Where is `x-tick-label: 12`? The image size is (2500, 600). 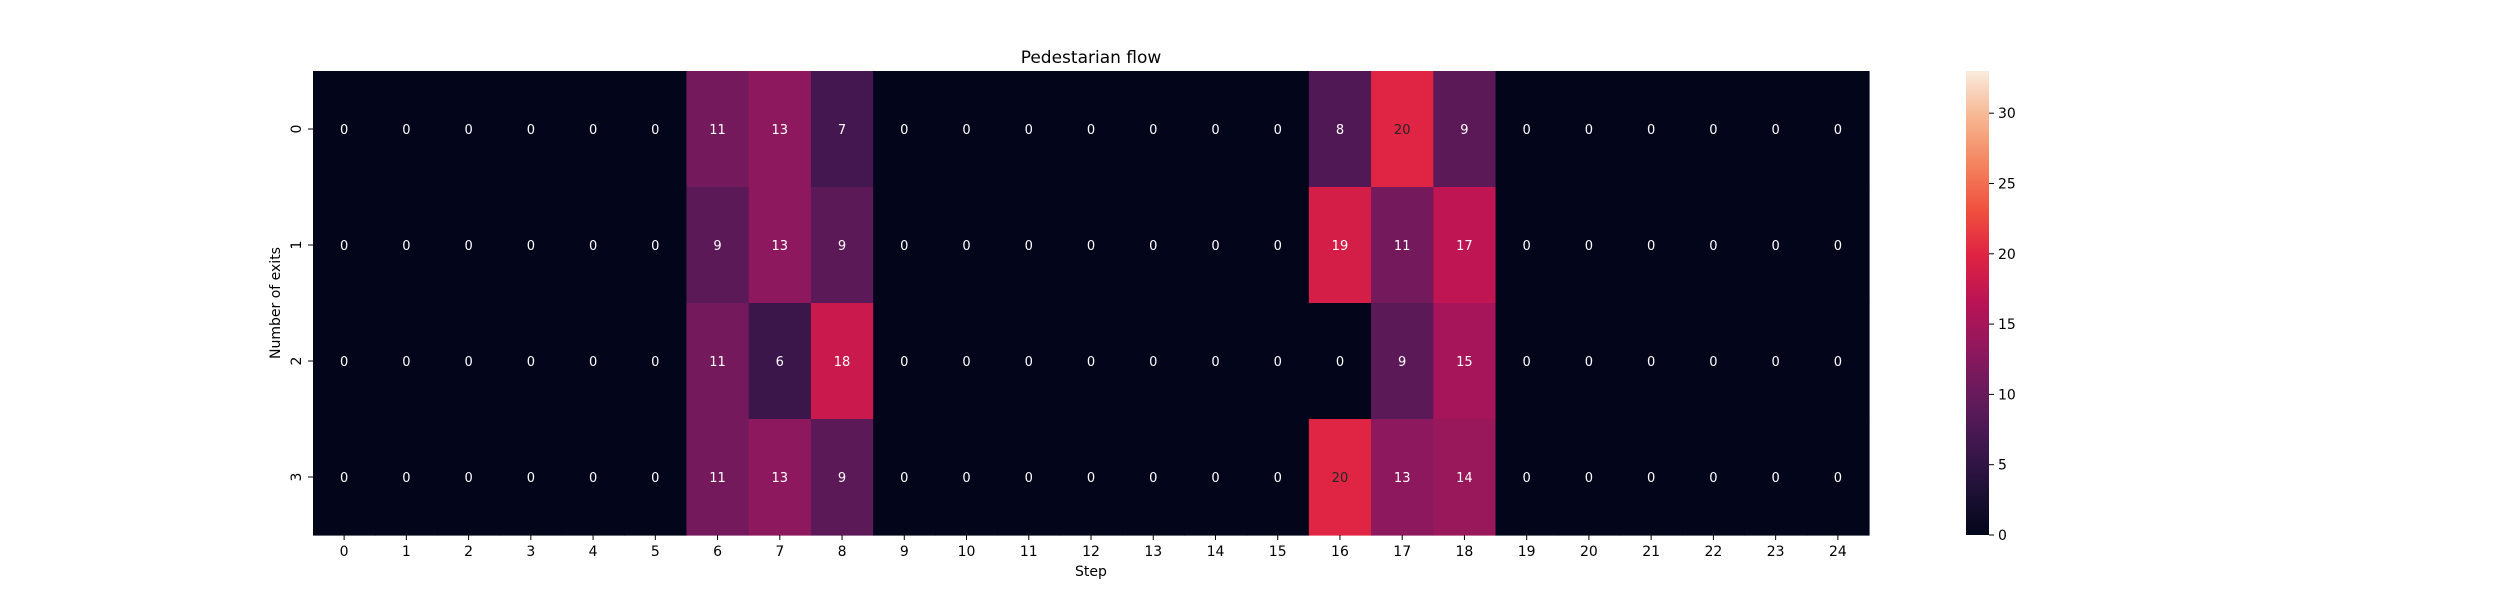 x-tick-label: 12 is located at coordinates (1091, 552).